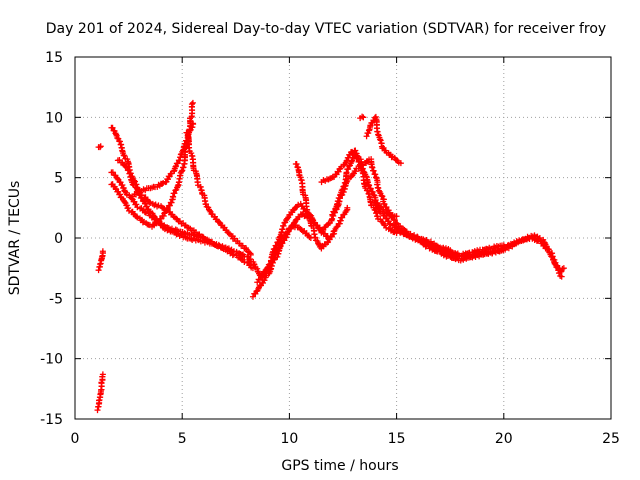  I want to click on series-short-segment-a, so click(100, 261).